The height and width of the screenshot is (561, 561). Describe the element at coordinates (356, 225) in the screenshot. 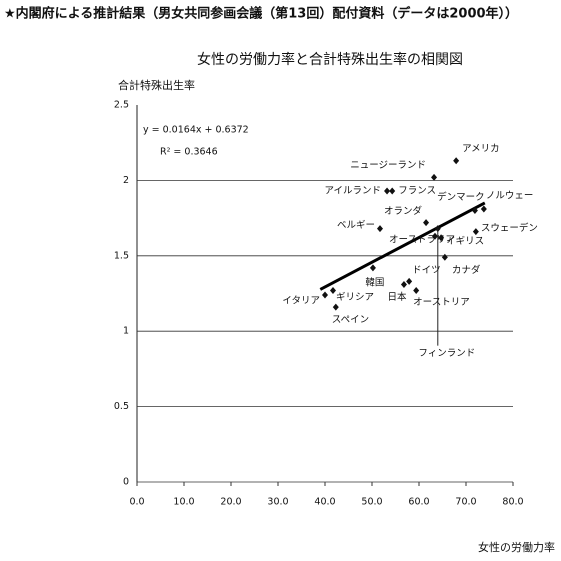

I see `point-label: ベルギー` at that location.